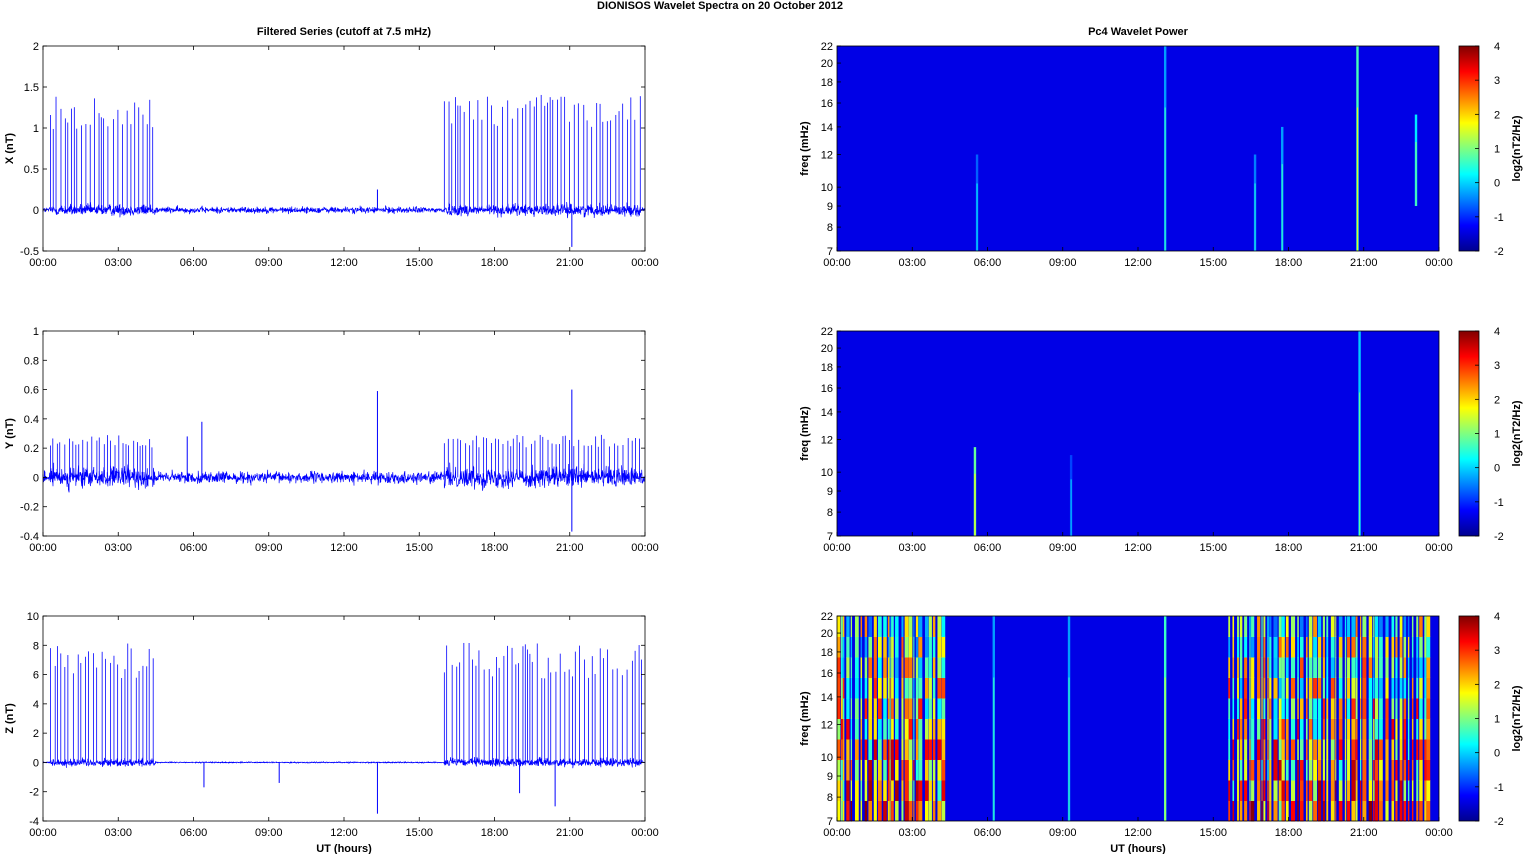 This screenshot has height=854, width=1525. Describe the element at coordinates (1497, 47) in the screenshot. I see `colorbar-tick-label: 4` at that location.